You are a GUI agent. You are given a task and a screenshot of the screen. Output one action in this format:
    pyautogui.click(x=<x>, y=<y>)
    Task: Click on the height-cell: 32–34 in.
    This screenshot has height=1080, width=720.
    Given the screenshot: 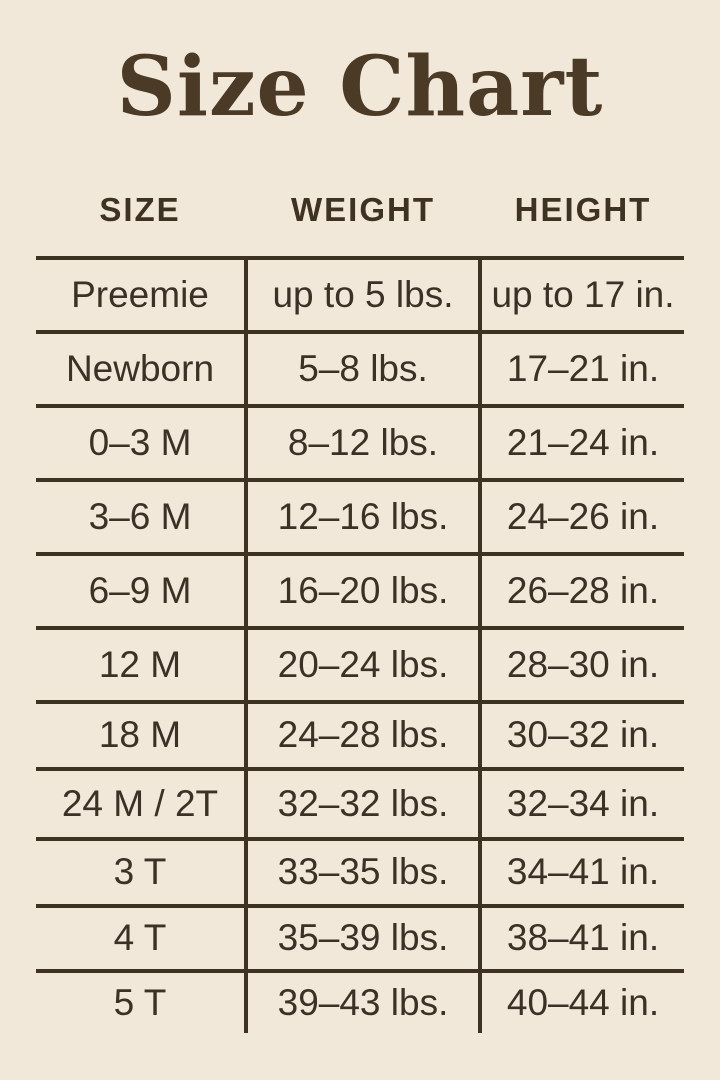 What is the action you would take?
    pyautogui.click(x=583, y=803)
    